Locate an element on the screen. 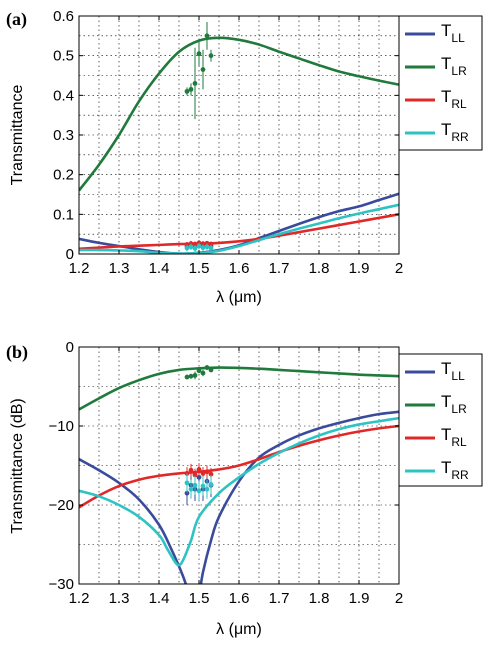 This screenshot has height=648, width=501. x-axis-label-b: λ (μm) is located at coordinates (239, 629).